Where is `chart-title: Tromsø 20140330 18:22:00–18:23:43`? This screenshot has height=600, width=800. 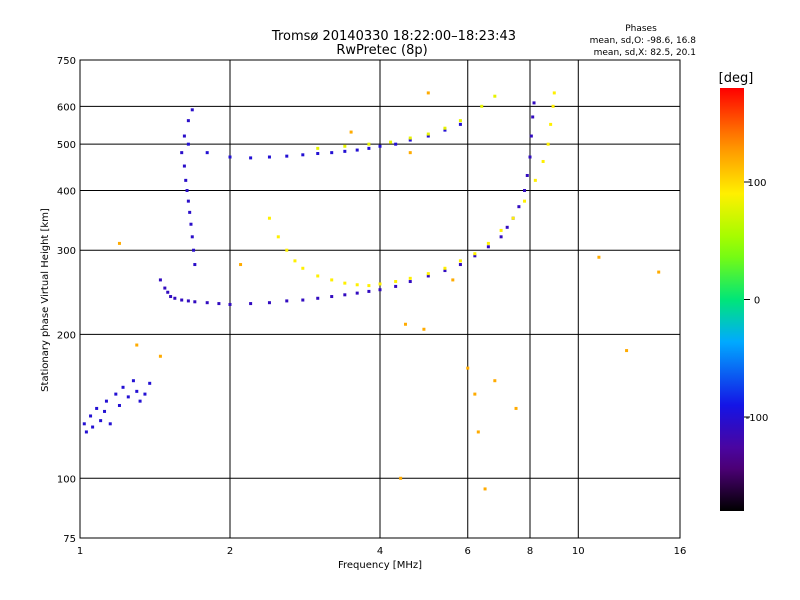
chart-title: Tromsø 20140330 18:22:00–18:23:43 is located at coordinates (393, 36).